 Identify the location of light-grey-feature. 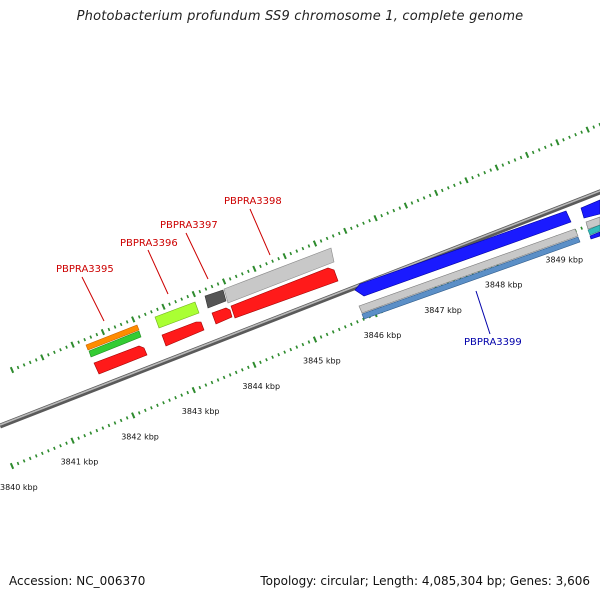
(279, 275).